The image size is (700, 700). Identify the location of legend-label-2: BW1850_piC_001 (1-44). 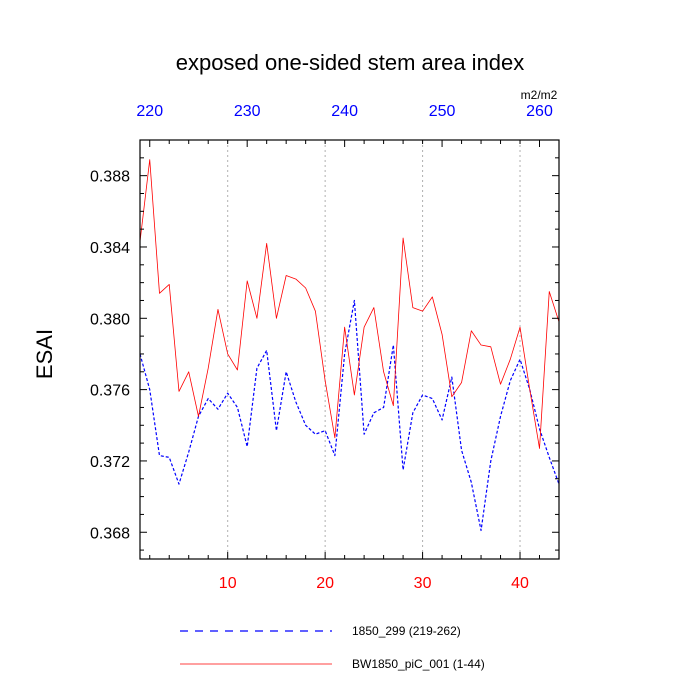
(418, 664).